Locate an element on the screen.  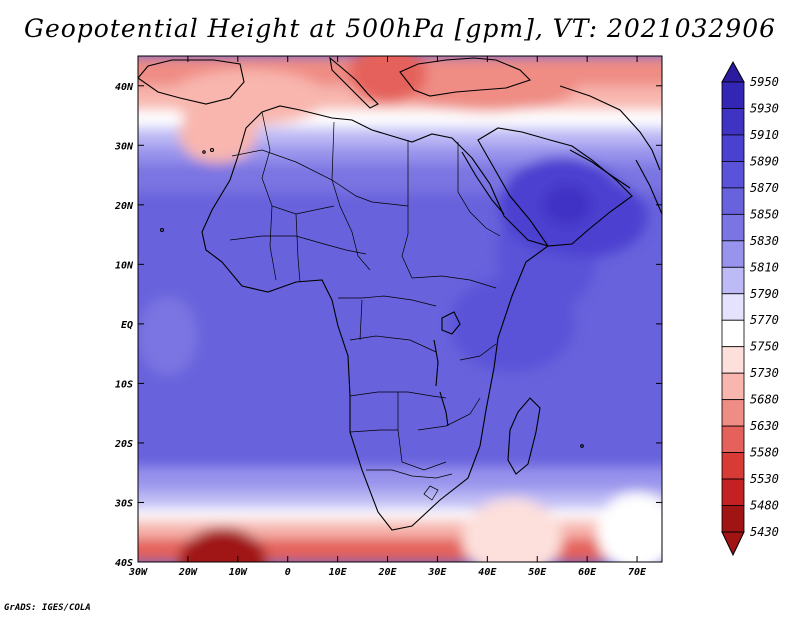
lat-tick-label: 20S is located at coordinates (123, 444).